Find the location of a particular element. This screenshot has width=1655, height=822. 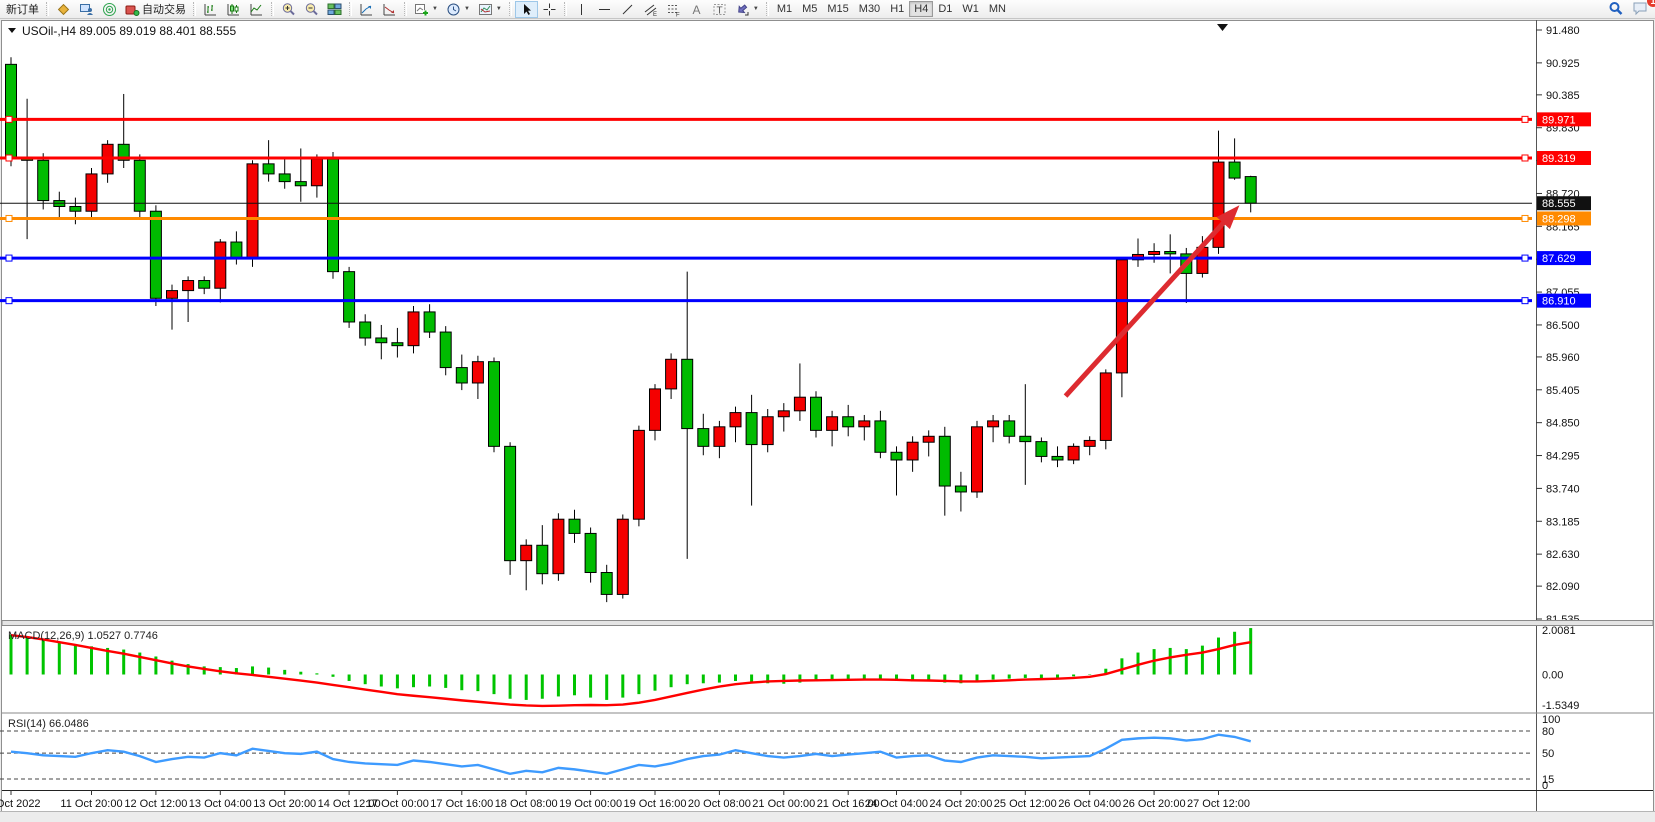

chart-window-button is located at coordinates (63, 9).